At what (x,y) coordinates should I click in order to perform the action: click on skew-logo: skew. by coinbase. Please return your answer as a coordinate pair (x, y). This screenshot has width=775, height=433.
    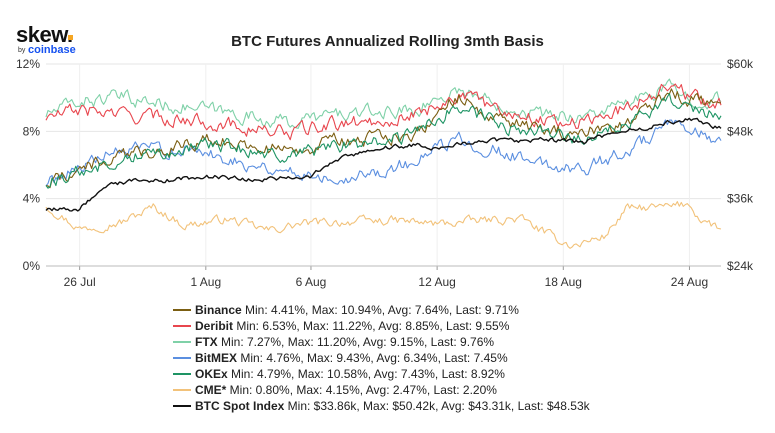
    Looking at the image, I should click on (54, 42).